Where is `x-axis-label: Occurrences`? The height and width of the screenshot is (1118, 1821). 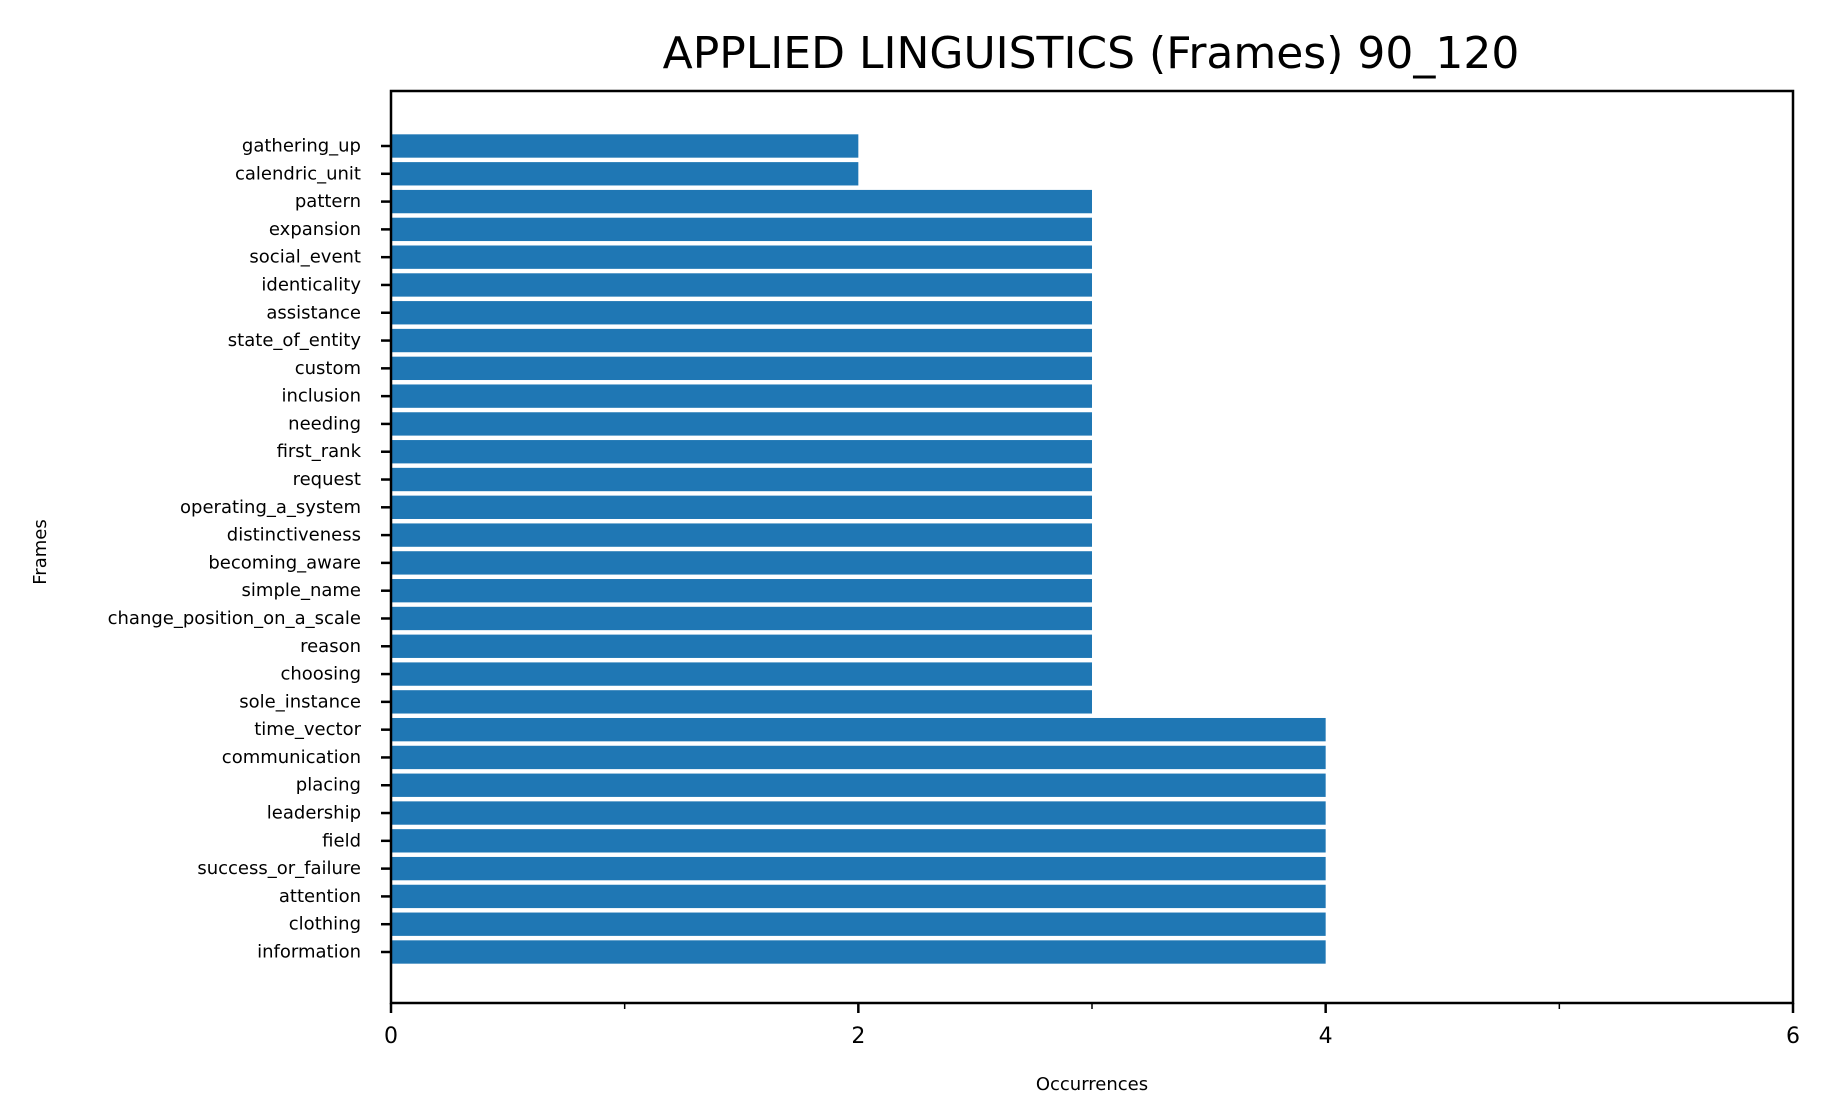
x-axis-label: Occurrences is located at coordinates (1092, 1084).